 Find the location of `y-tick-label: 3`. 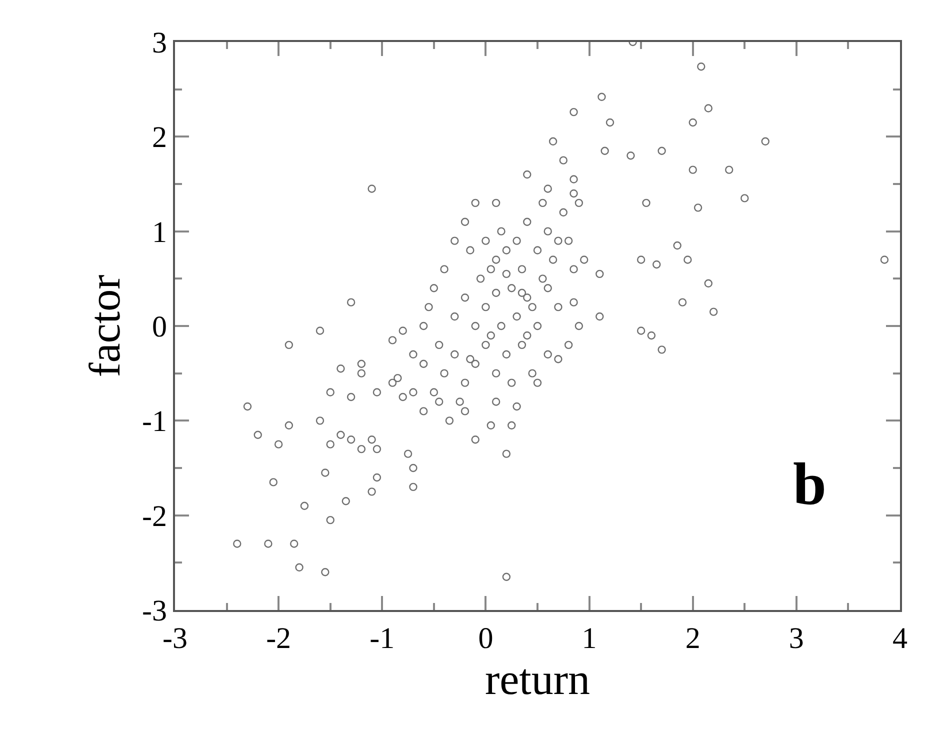

y-tick-label: 3 is located at coordinates (159, 43).